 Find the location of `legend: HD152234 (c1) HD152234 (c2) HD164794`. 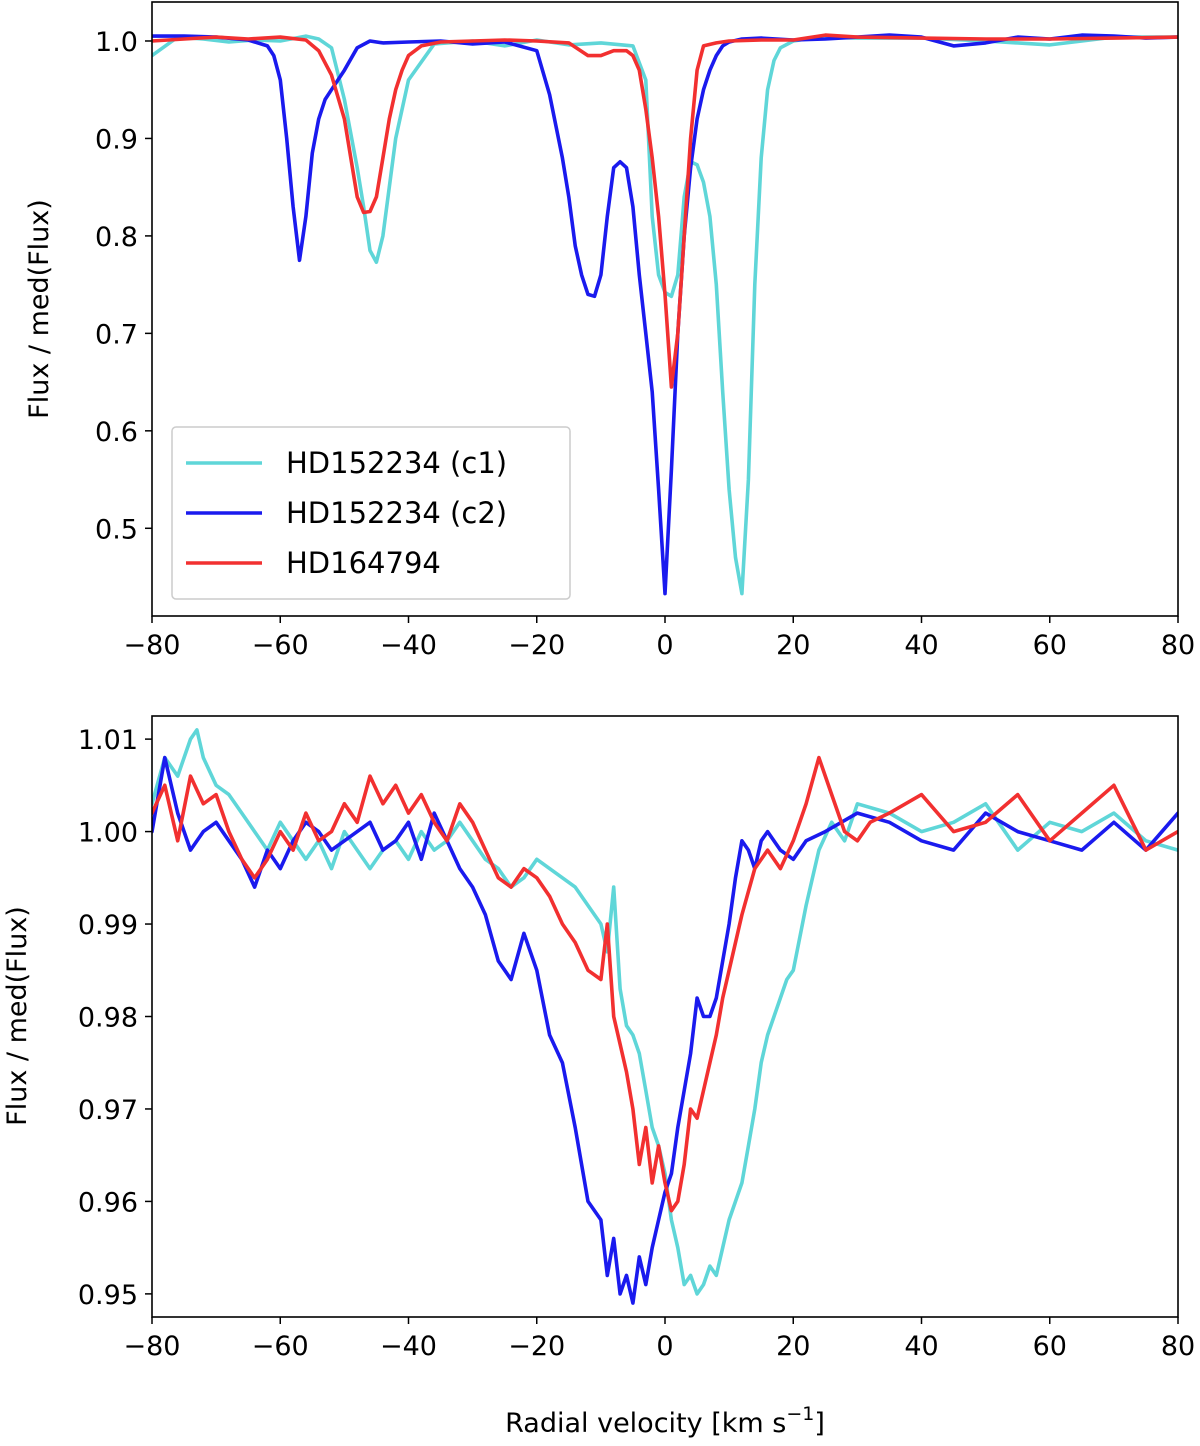

legend: HD152234 (c1) HD152234 (c2) HD164794 is located at coordinates (371, 513).